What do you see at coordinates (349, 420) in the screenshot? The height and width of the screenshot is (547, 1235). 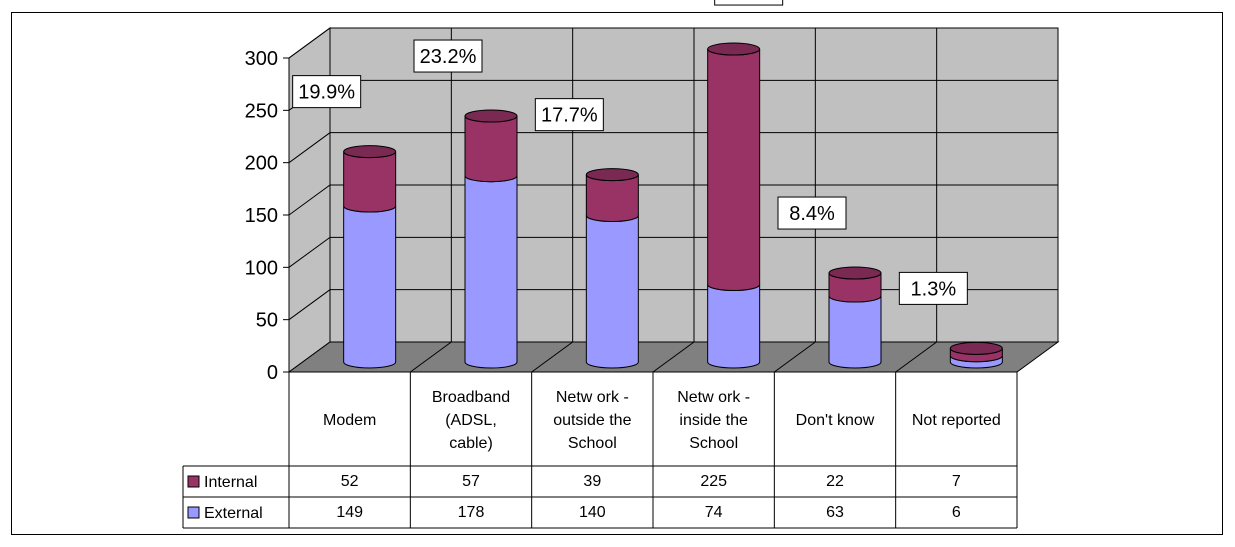 I see `x-tick-label: Modem` at bounding box center [349, 420].